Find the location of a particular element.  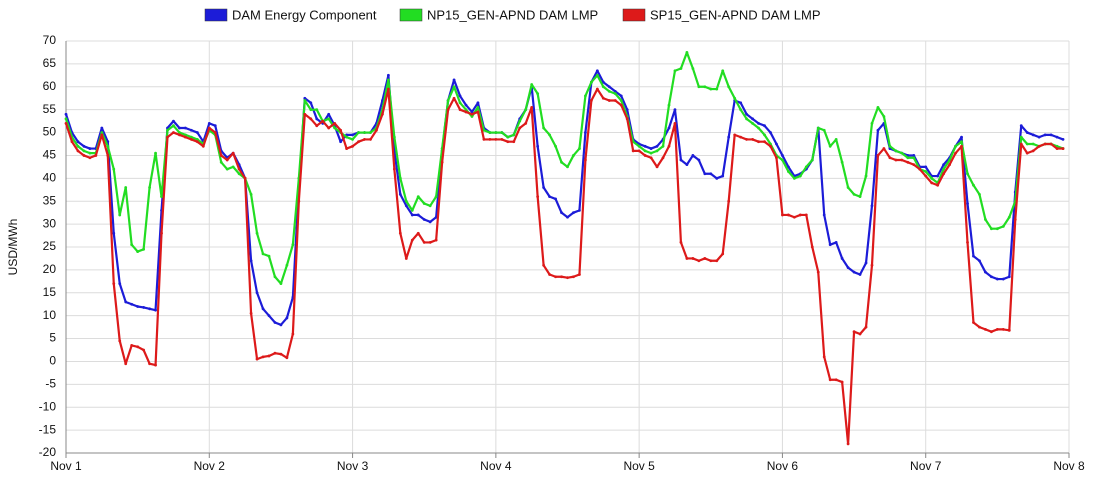

legend-label: NP15_GEN-APND DAM LMP is located at coordinates (512, 14).